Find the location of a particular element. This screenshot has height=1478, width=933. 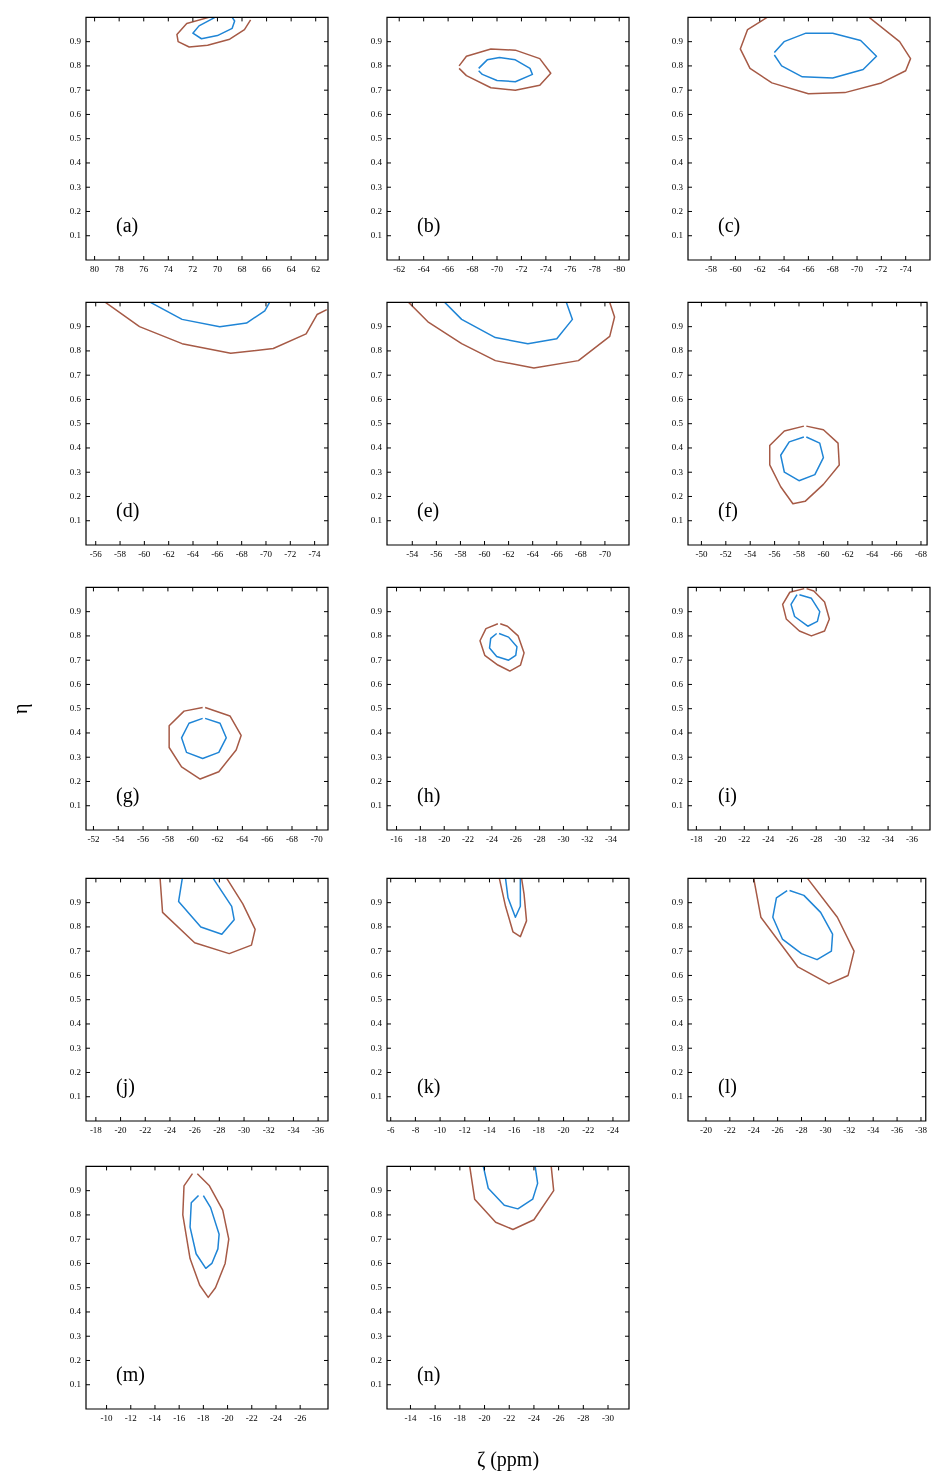

annotation: (h) is located at coordinates (429, 795).